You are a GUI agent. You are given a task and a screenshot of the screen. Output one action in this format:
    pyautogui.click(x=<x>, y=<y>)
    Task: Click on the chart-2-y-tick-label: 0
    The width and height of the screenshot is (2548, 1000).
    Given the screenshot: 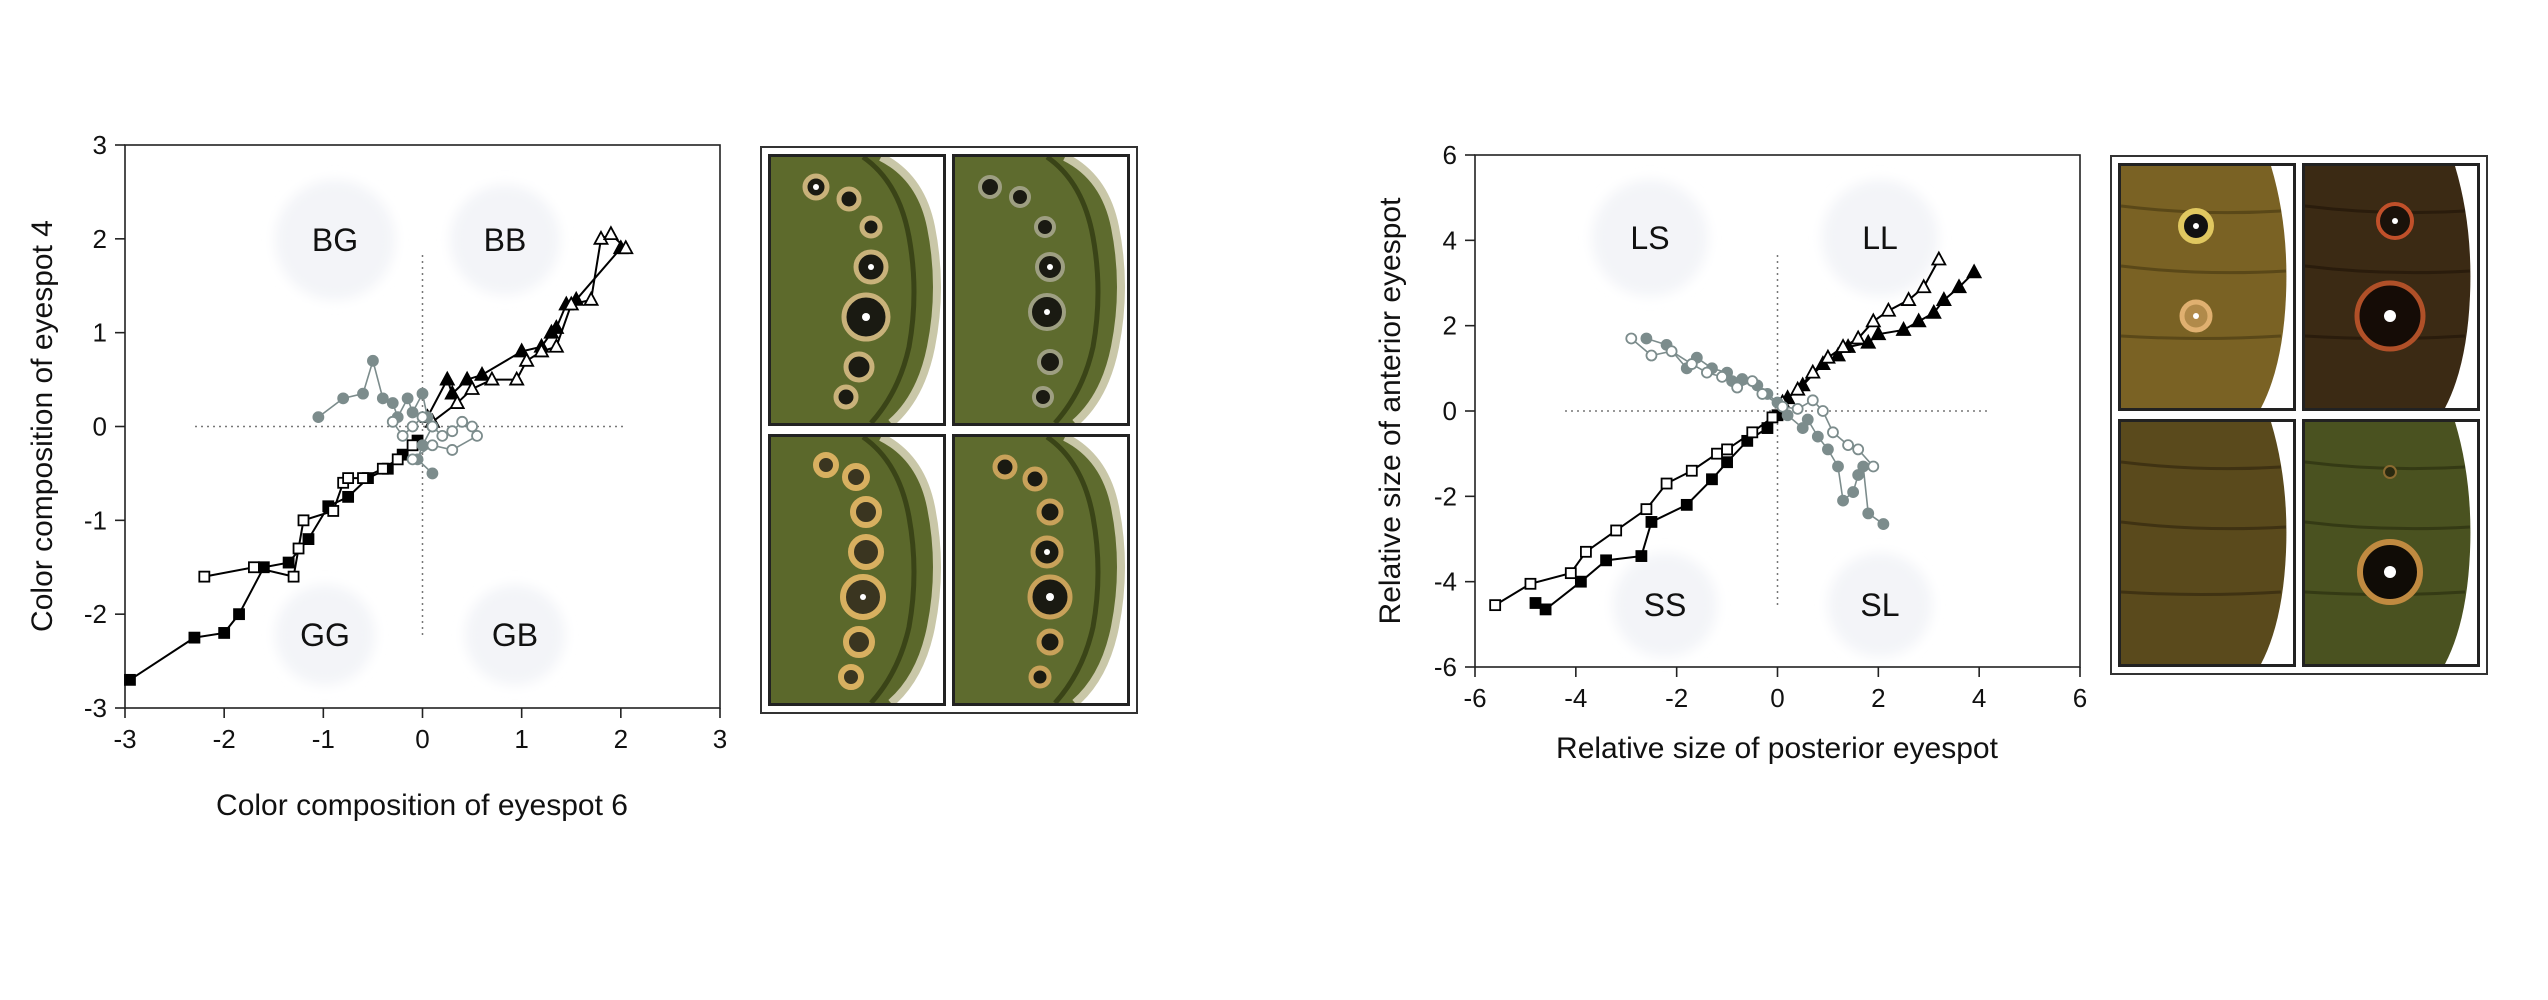 What is the action you would take?
    pyautogui.click(x=1450, y=411)
    